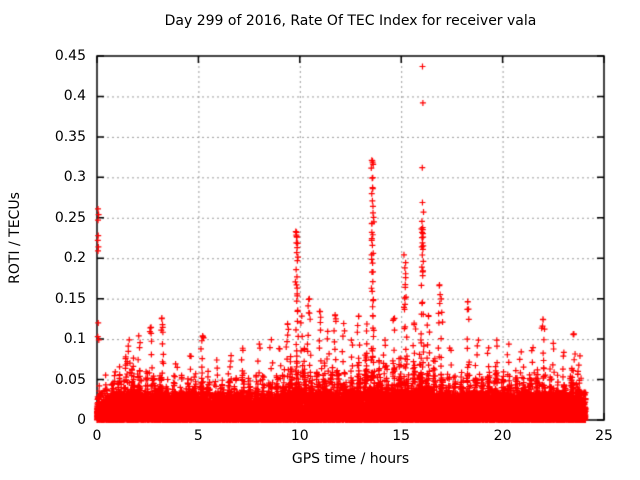 The width and height of the screenshot is (640, 480). I want to click on y-tick-label: 0.05, so click(70, 379).